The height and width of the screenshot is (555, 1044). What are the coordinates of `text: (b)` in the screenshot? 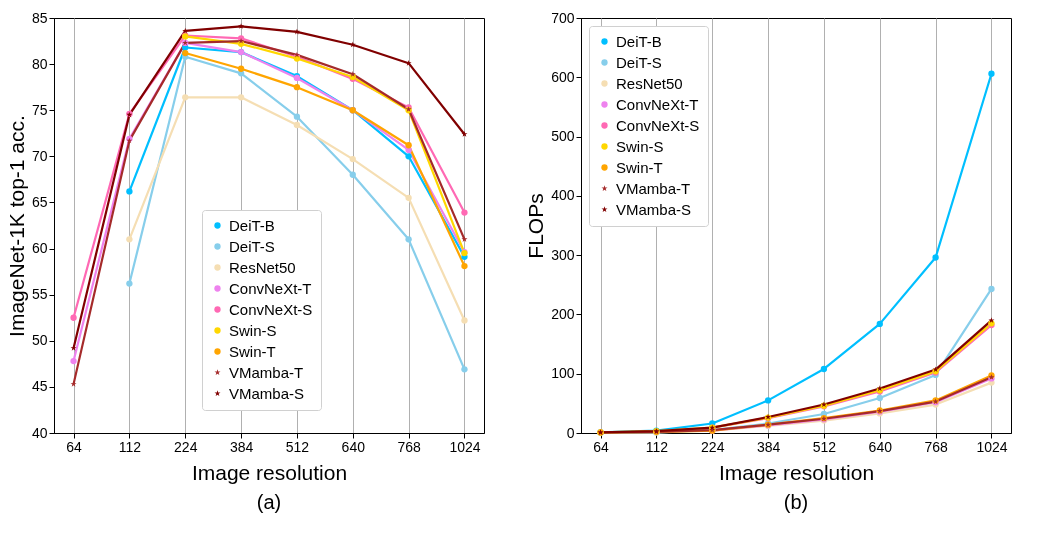 It's located at (796, 502).